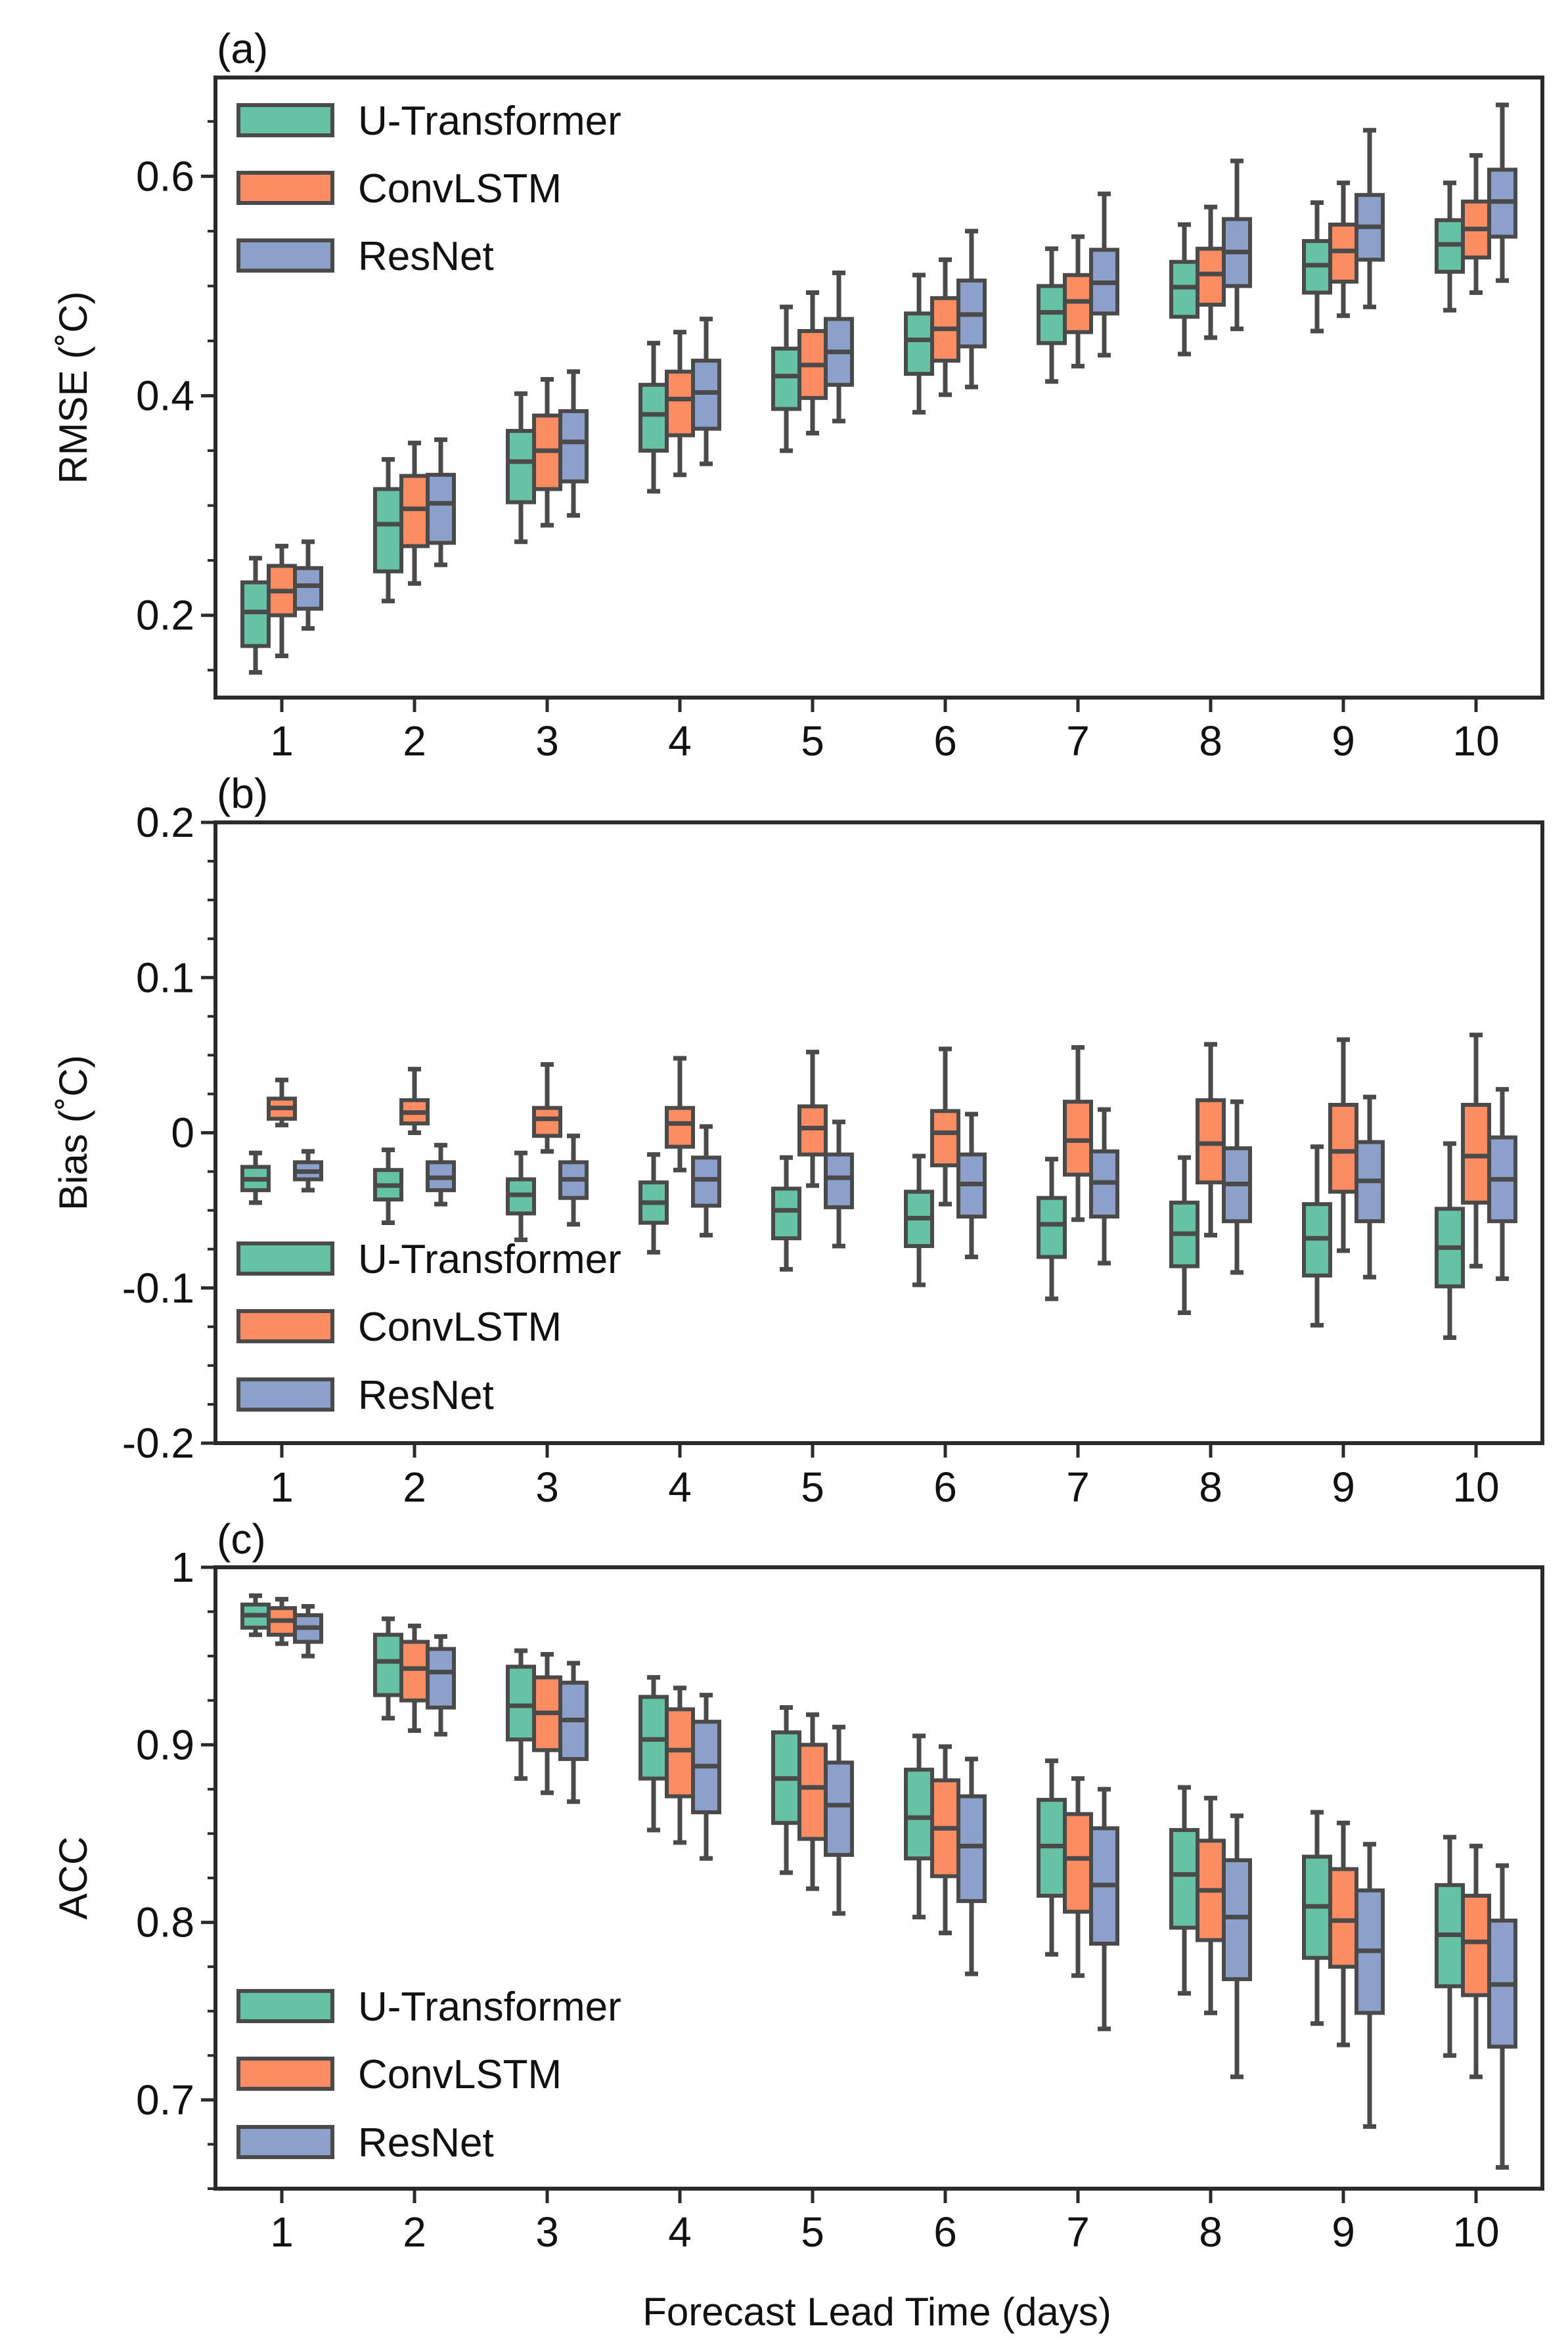 Image resolution: width=1568 pixels, height=2345 pixels. What do you see at coordinates (182, 1133) in the screenshot?
I see `y-tick-label: 0` at bounding box center [182, 1133].